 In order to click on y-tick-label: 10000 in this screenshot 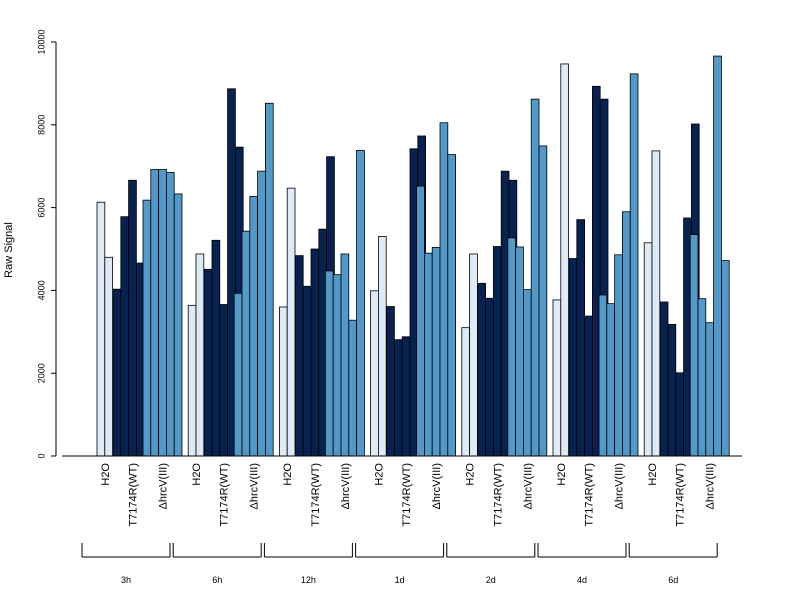, I will do `click(41, 41)`.